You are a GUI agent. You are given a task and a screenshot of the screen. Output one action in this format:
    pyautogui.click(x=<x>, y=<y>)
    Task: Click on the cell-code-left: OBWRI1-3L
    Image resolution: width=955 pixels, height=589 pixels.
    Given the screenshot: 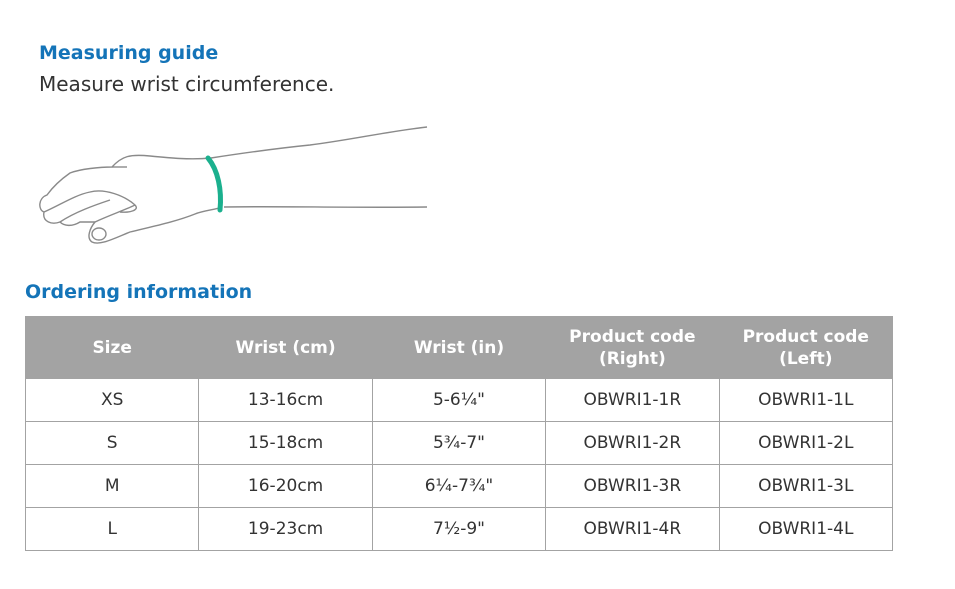 What is the action you would take?
    pyautogui.click(x=806, y=486)
    